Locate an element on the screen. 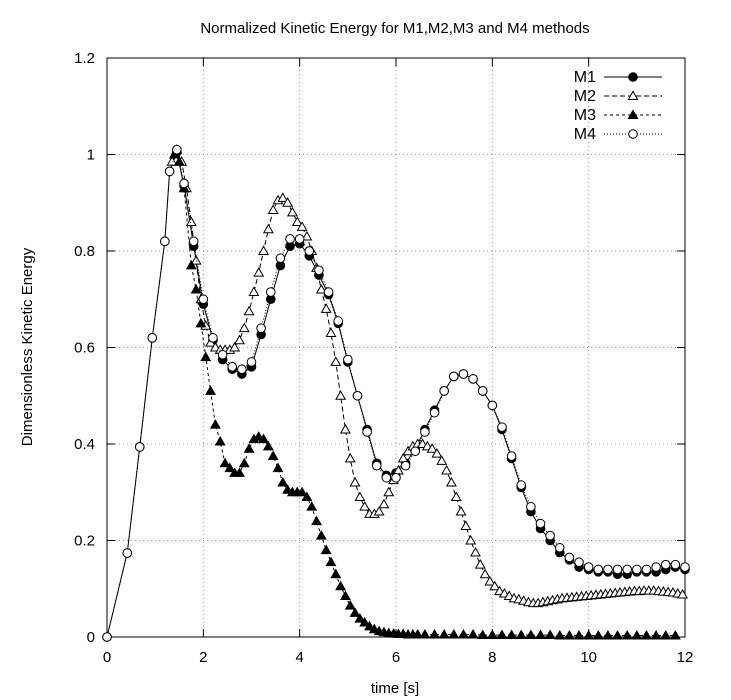 This screenshot has width=731, height=700. y-axis-label: Dimensionless Kinetic Energy is located at coordinates (27, 346).